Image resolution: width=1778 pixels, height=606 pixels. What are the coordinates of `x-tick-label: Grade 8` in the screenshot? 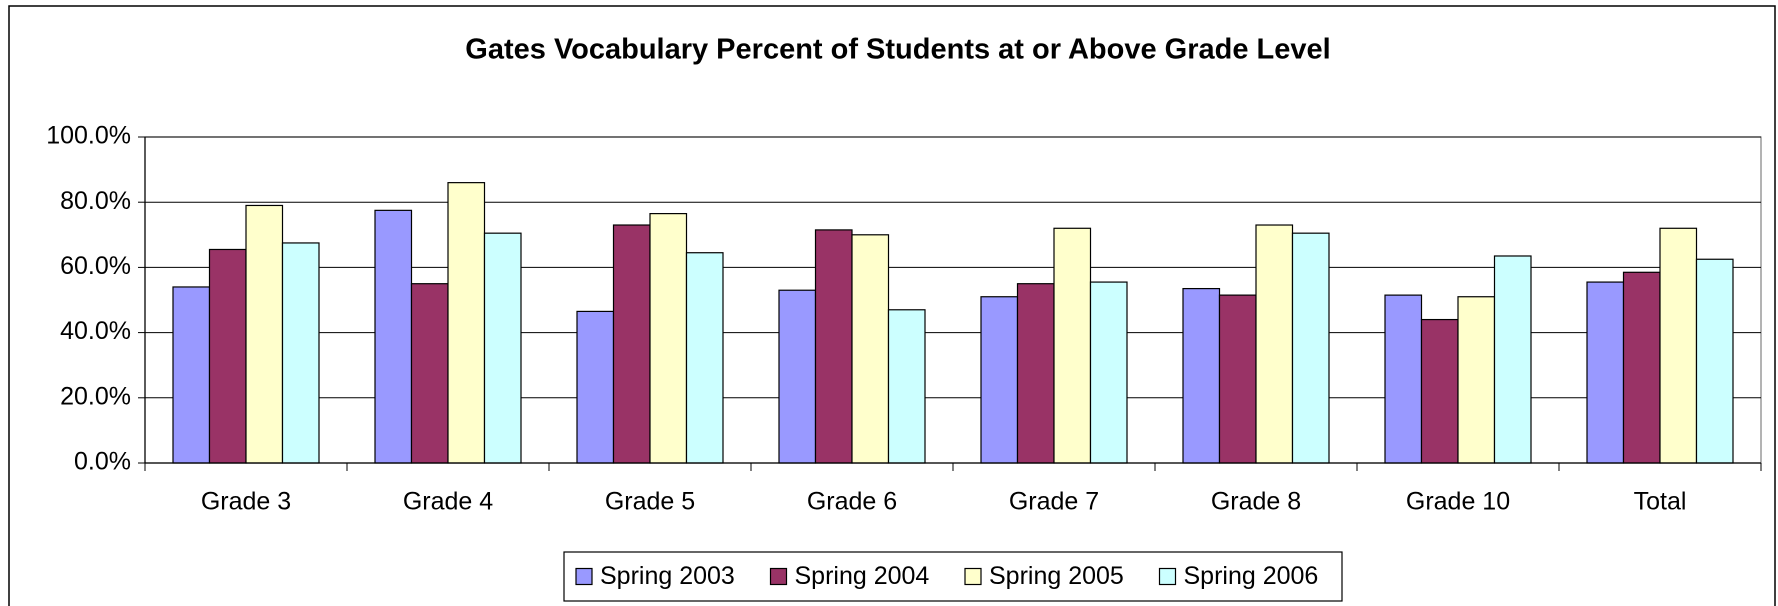 It's located at (1256, 502).